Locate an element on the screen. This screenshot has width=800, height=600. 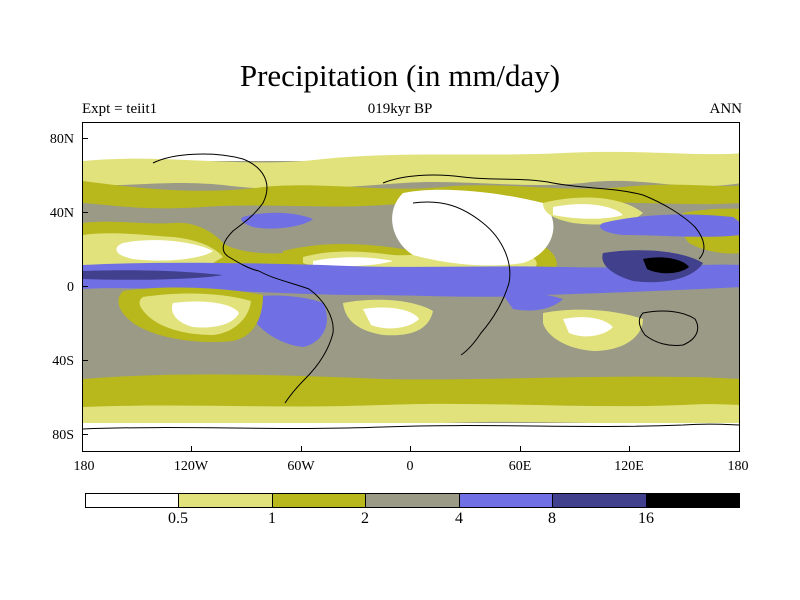
lon-label-180w: 180 is located at coordinates (84, 466).